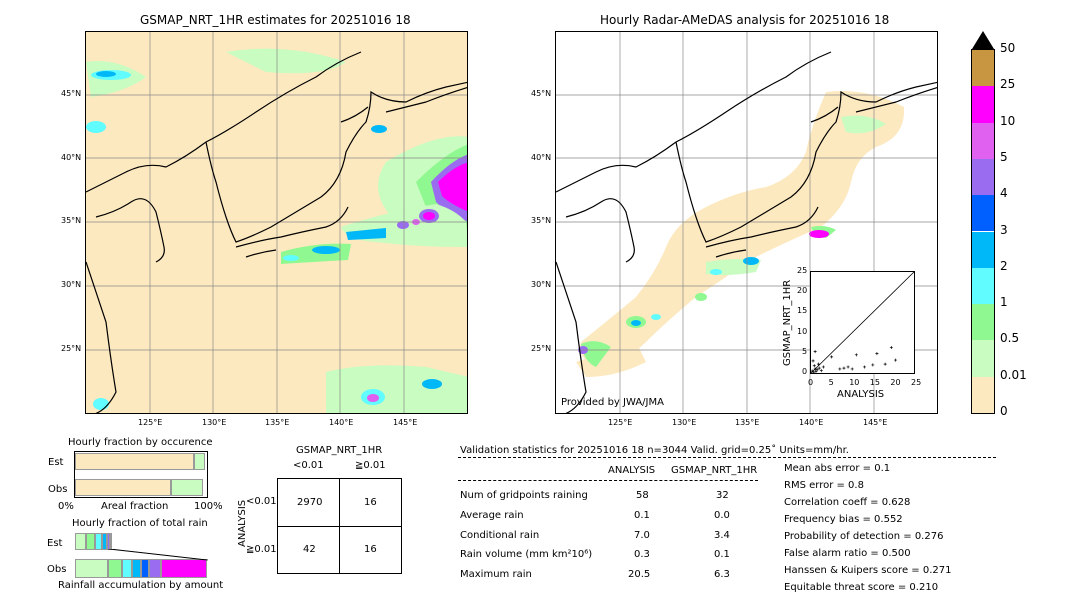 This screenshot has width=1080, height=612. I want to click on colorbar, so click(983, 231).